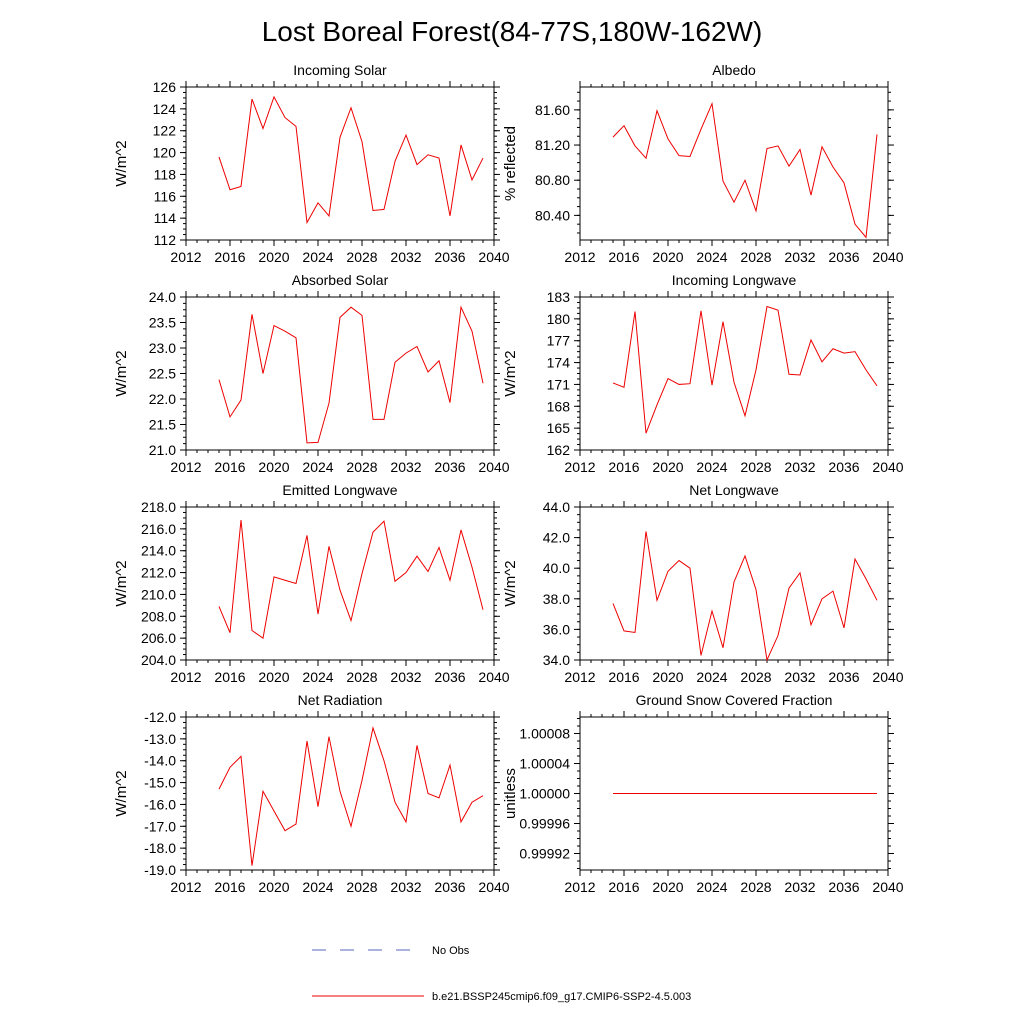  What do you see at coordinates (340, 70) in the screenshot?
I see `panel-title: Incoming Solar` at bounding box center [340, 70].